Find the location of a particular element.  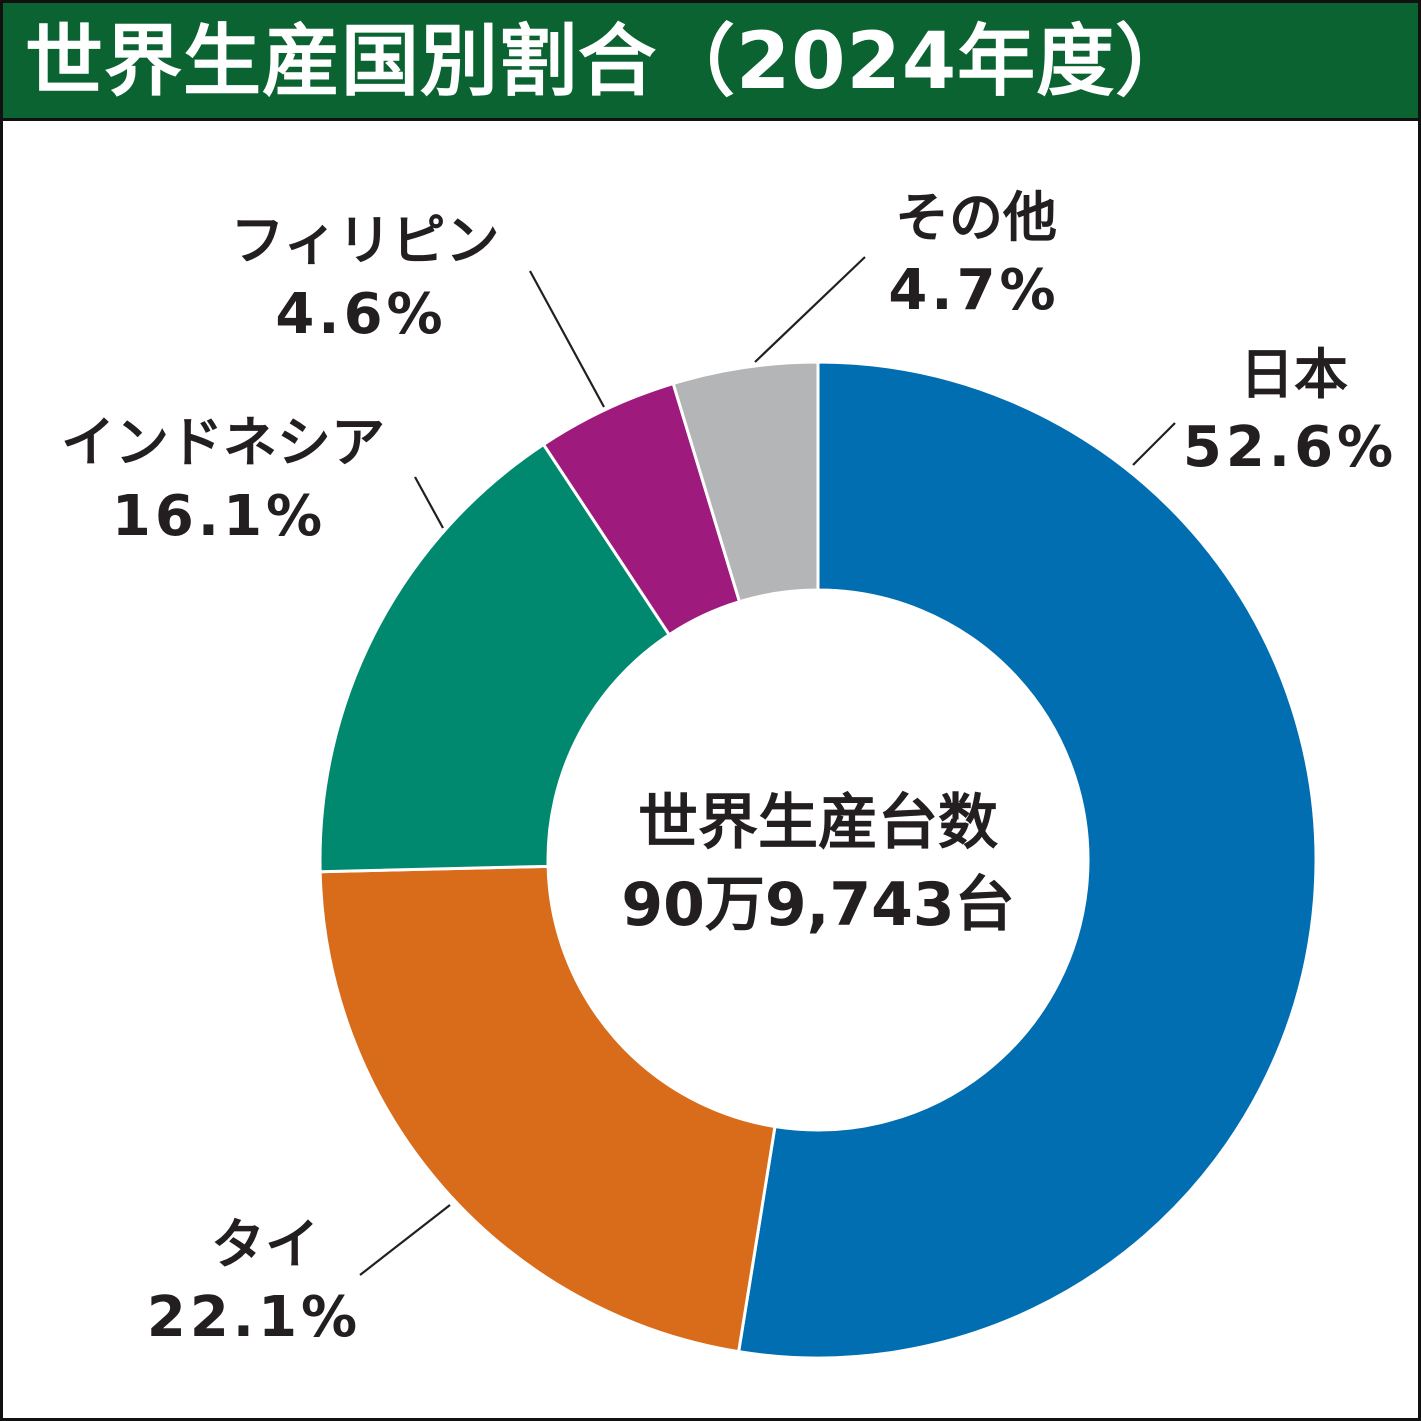

chart-title: 世界生産国別割合（2024年度） is located at coordinates (610, 62).